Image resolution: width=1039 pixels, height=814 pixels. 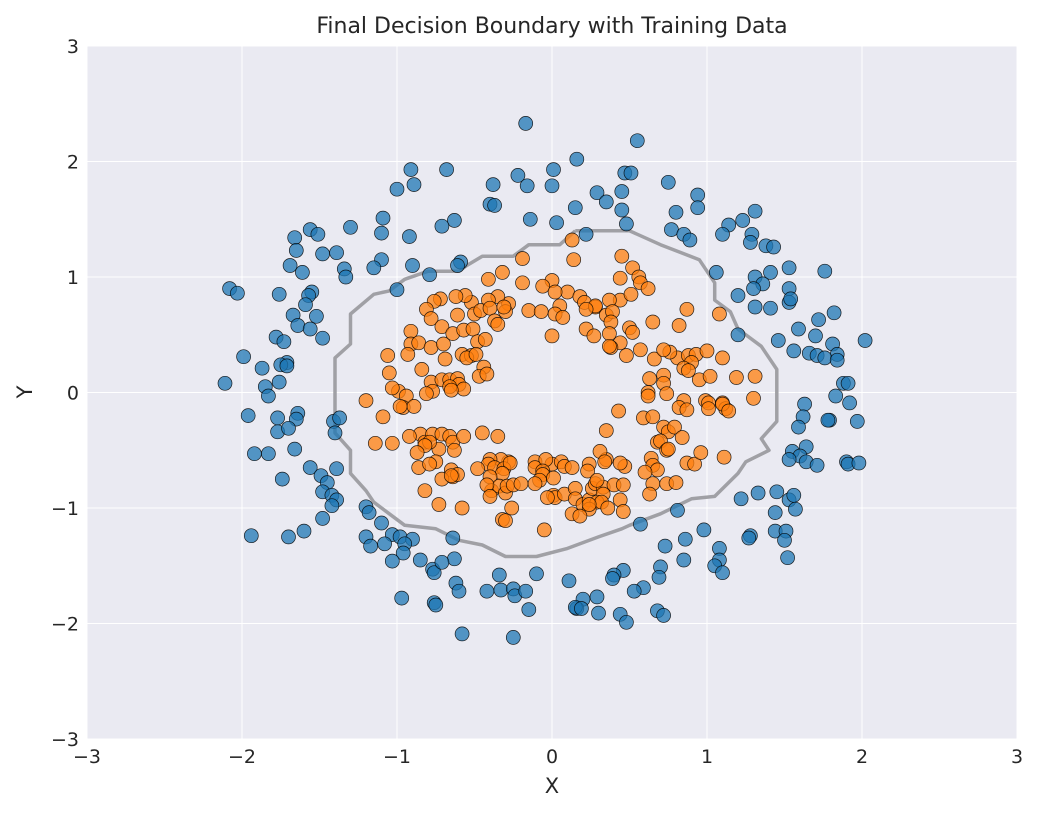 I want to click on x-tick-label: −1, so click(x=397, y=757).